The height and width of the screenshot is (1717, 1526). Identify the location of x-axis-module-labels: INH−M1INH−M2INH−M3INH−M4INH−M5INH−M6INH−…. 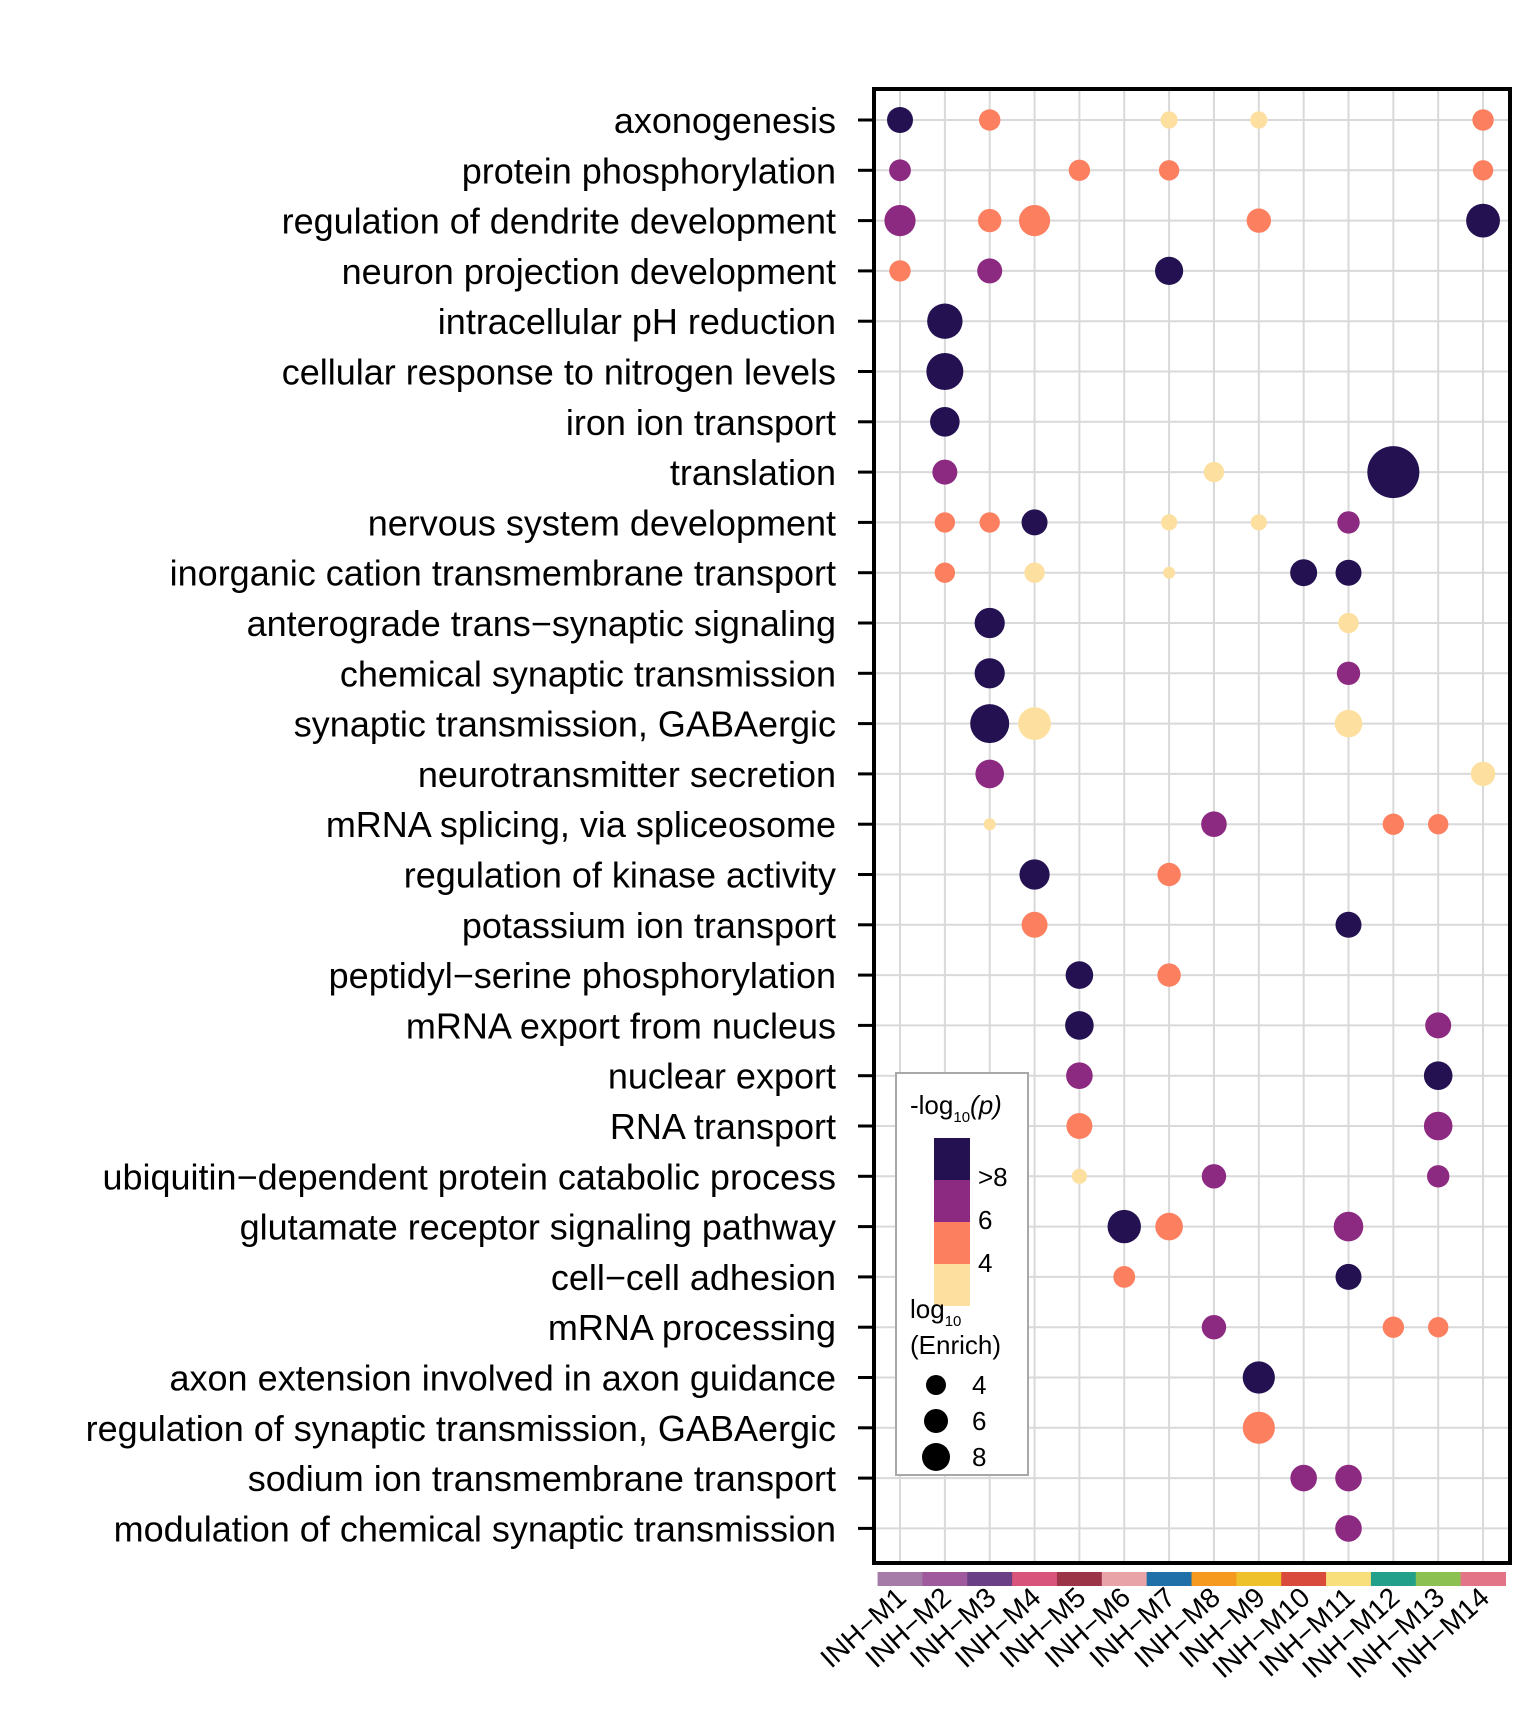
(1154, 1632).